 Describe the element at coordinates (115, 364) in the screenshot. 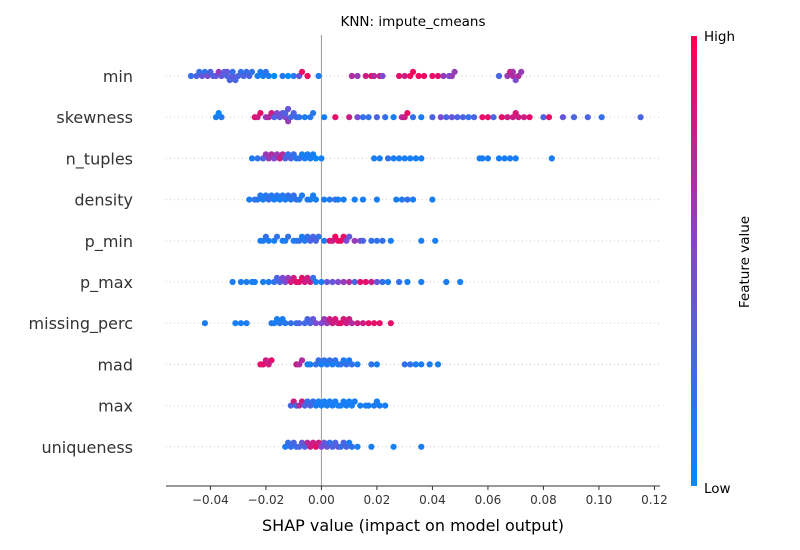

I see `feature-label: mad` at that location.